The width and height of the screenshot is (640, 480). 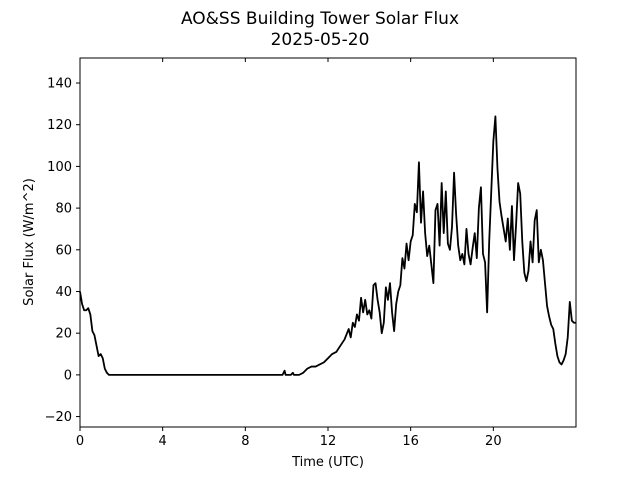 I want to click on chart-subtitle: 2025-05-20, so click(x=320, y=40).